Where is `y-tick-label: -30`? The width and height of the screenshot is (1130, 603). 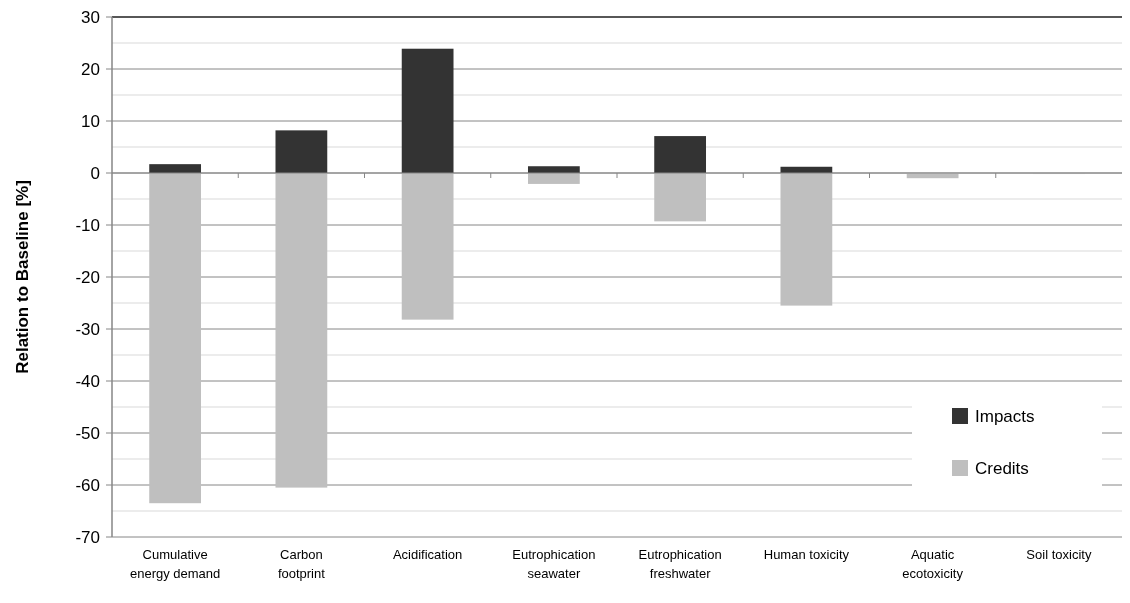 y-tick-label: -30 is located at coordinates (87, 329).